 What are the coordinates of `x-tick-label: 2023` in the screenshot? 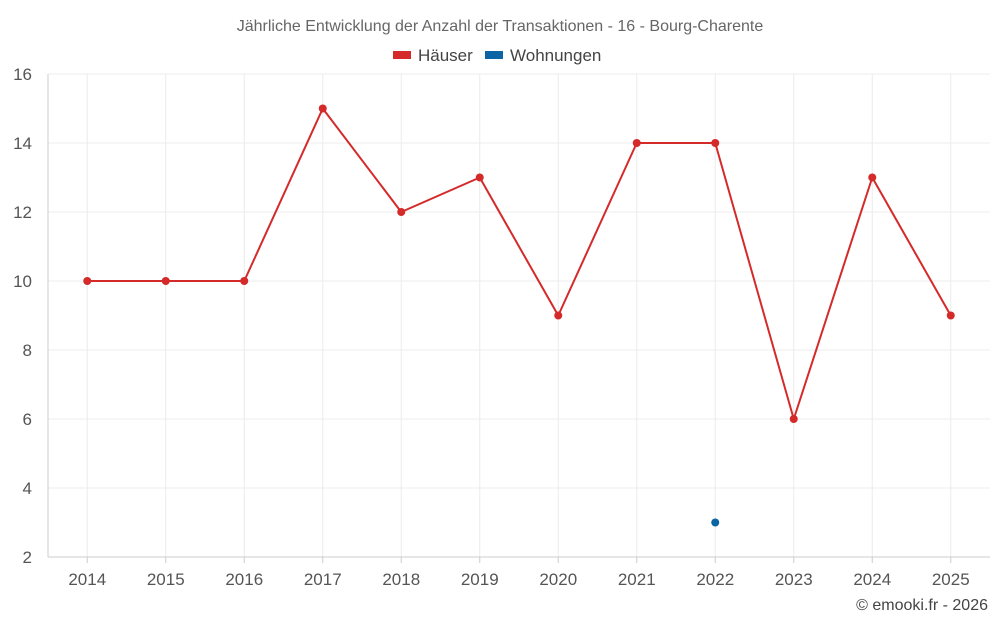 It's located at (794, 579).